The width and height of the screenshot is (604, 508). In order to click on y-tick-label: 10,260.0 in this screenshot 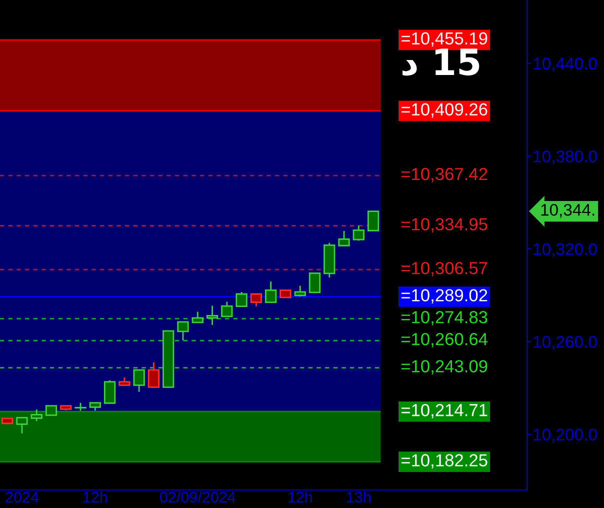, I will do `click(565, 343)`.